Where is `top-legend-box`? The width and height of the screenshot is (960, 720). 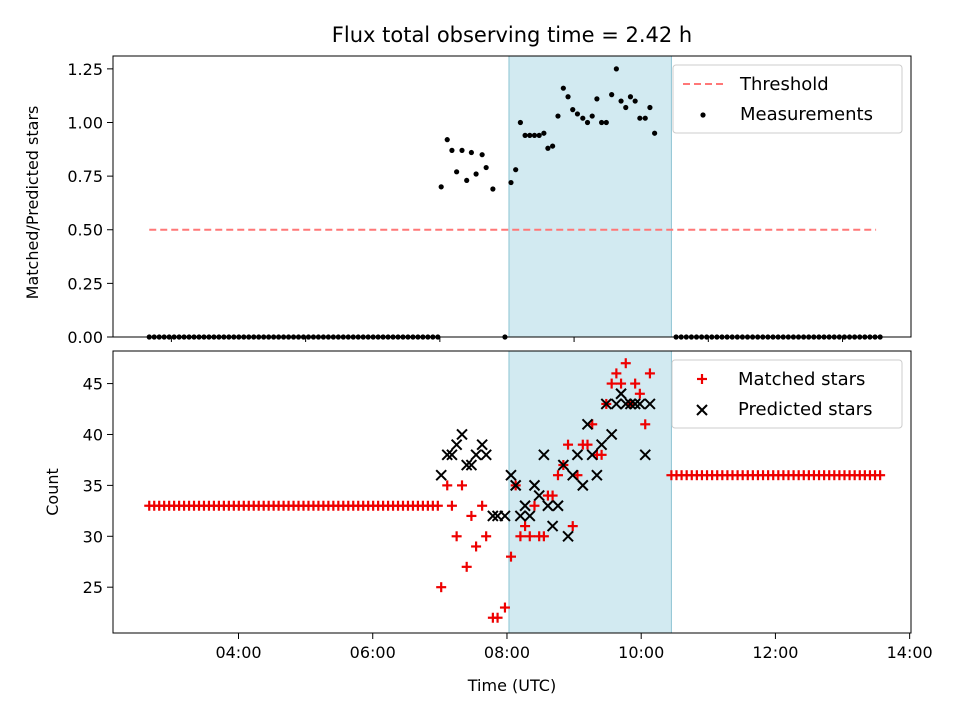
top-legend-box is located at coordinates (787, 99).